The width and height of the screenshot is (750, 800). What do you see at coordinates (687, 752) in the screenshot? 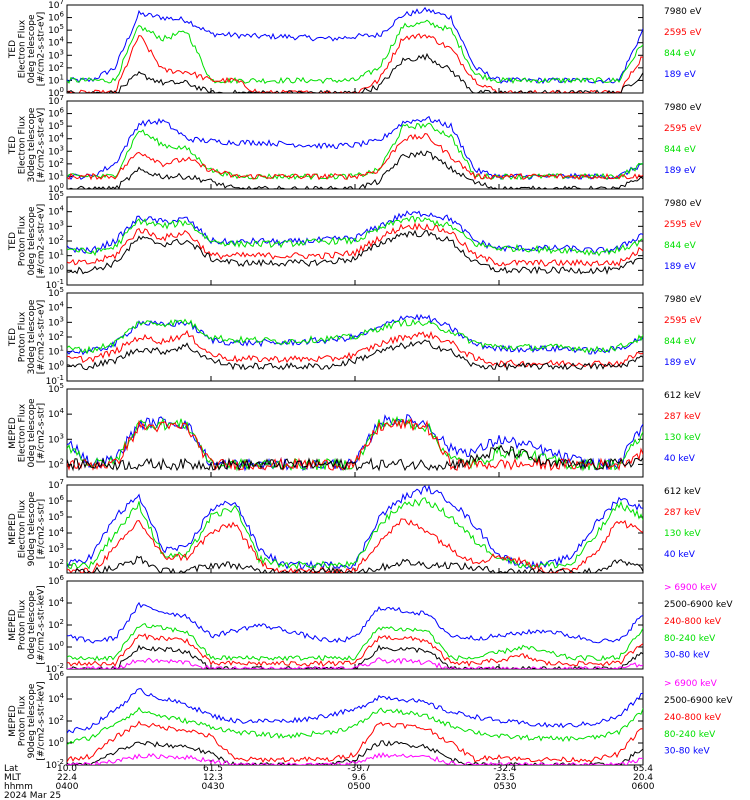
I see `legend-entry-7-4: 30-80 keV` at bounding box center [687, 752].